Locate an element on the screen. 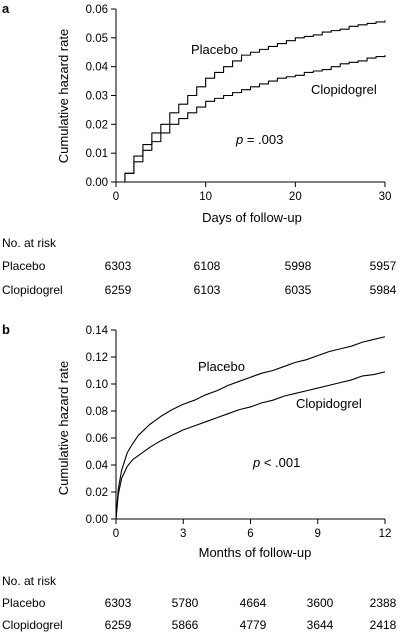  panel-b-x-tick-label: 3 is located at coordinates (183, 534).